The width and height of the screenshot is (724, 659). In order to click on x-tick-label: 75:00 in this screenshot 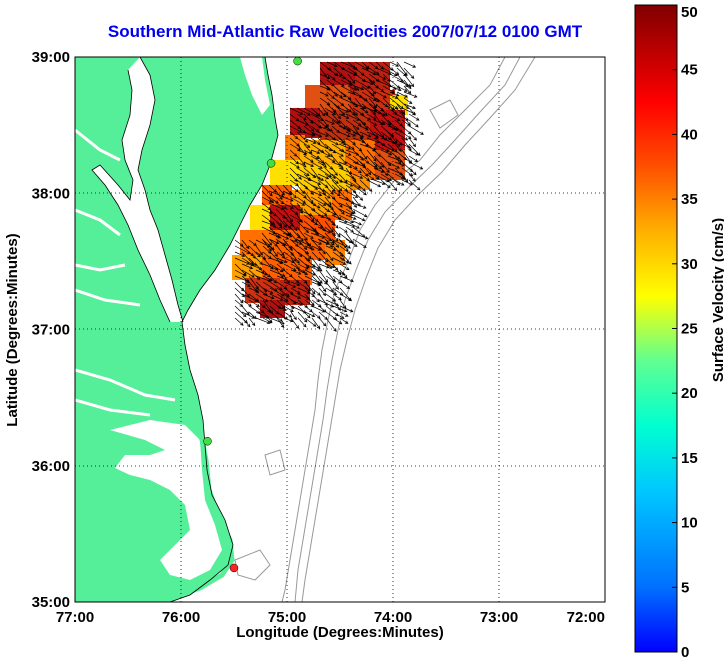, I will do `click(287, 617)`.